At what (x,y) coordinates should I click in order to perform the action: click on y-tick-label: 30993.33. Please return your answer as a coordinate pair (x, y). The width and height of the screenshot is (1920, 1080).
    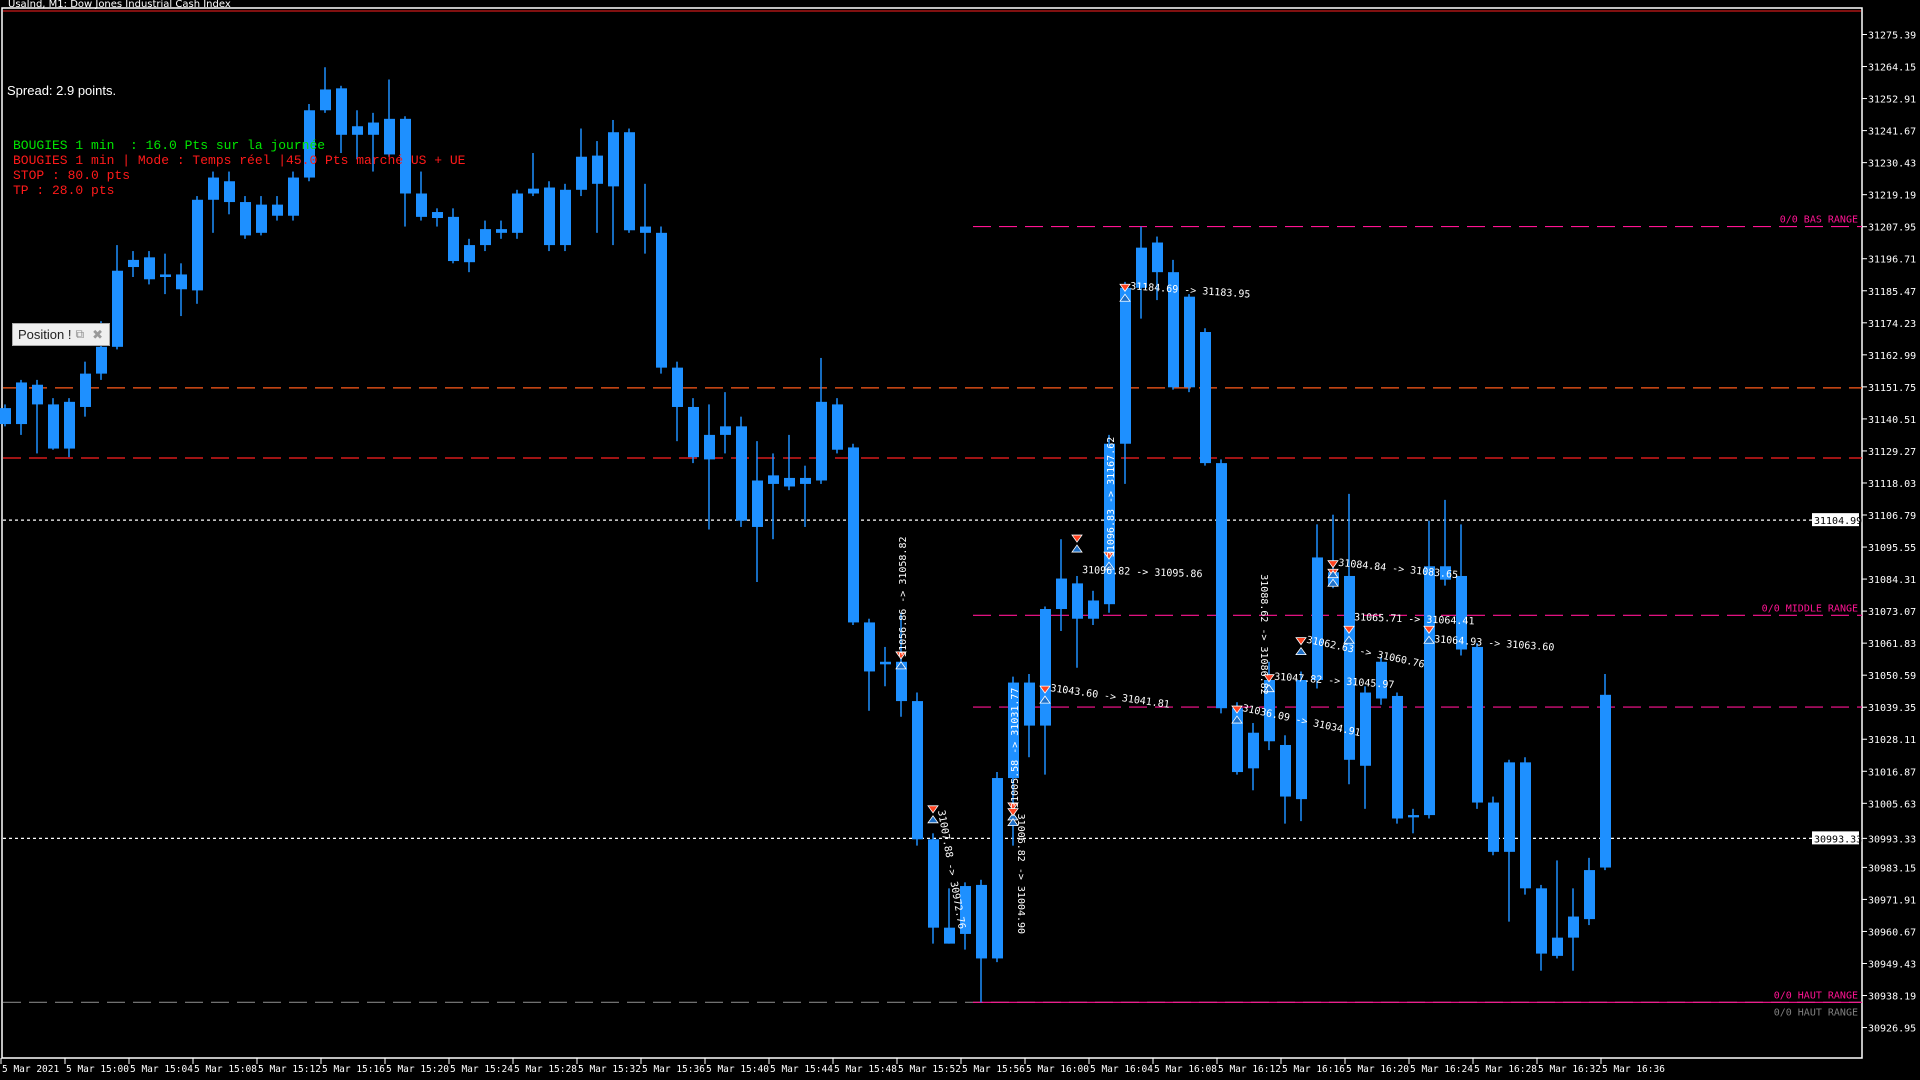
    Looking at the image, I should click on (1892, 839).